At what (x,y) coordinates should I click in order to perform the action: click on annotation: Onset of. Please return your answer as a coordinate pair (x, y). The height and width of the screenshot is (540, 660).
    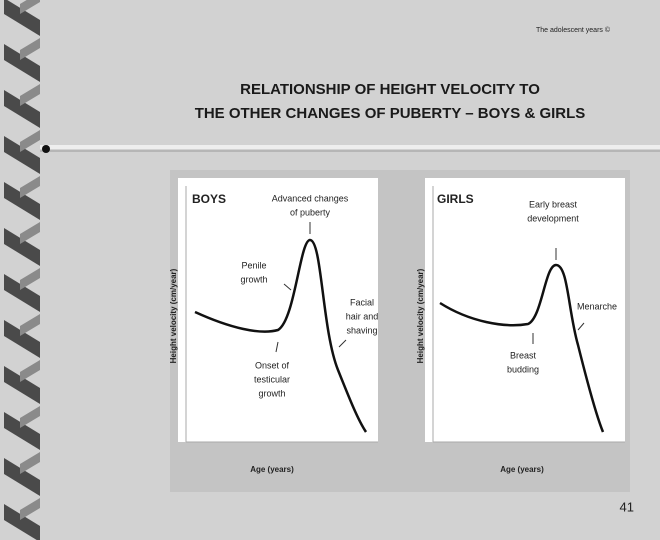
    Looking at the image, I should click on (272, 365).